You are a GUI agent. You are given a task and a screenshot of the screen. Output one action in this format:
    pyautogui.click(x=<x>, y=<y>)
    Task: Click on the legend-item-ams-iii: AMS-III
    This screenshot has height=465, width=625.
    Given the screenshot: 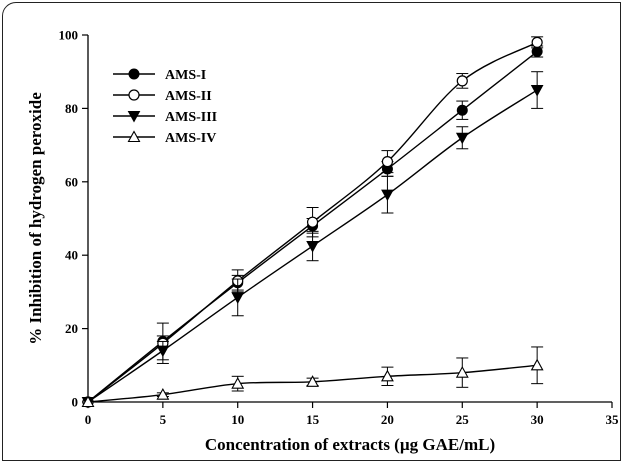 What is the action you would take?
    pyautogui.click(x=165, y=117)
    